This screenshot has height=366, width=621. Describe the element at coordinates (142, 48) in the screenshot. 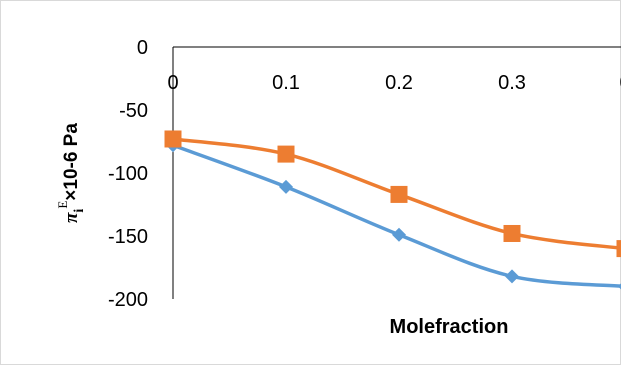

I see `y-tick-label: 0` at that location.